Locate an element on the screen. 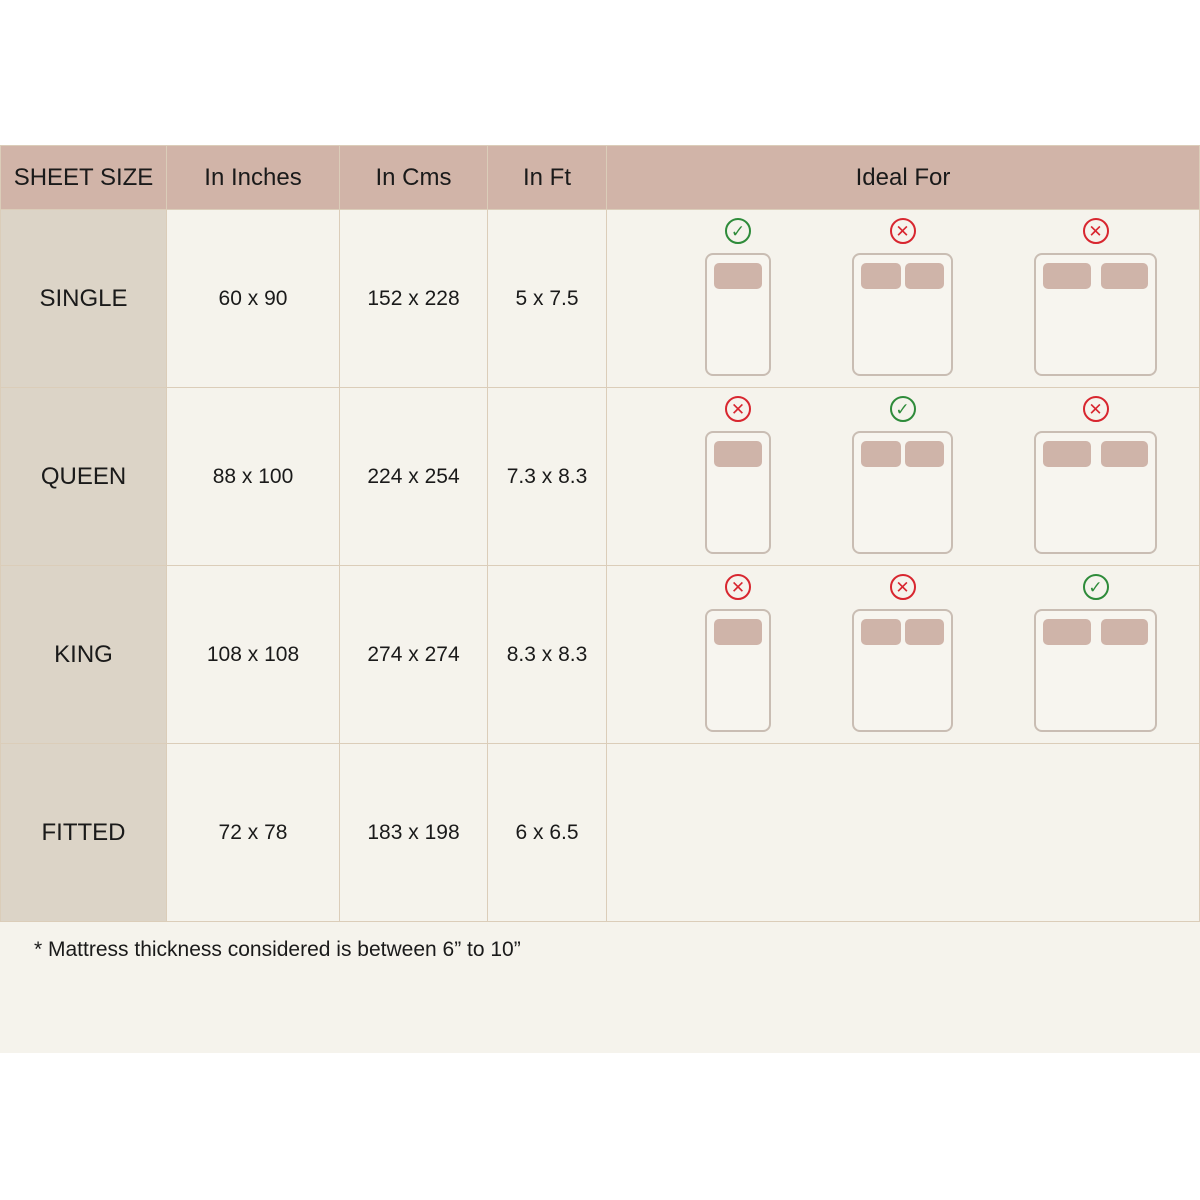 The height and width of the screenshot is (1200, 1200). inches-cell: 88 x 100 is located at coordinates (253, 476).